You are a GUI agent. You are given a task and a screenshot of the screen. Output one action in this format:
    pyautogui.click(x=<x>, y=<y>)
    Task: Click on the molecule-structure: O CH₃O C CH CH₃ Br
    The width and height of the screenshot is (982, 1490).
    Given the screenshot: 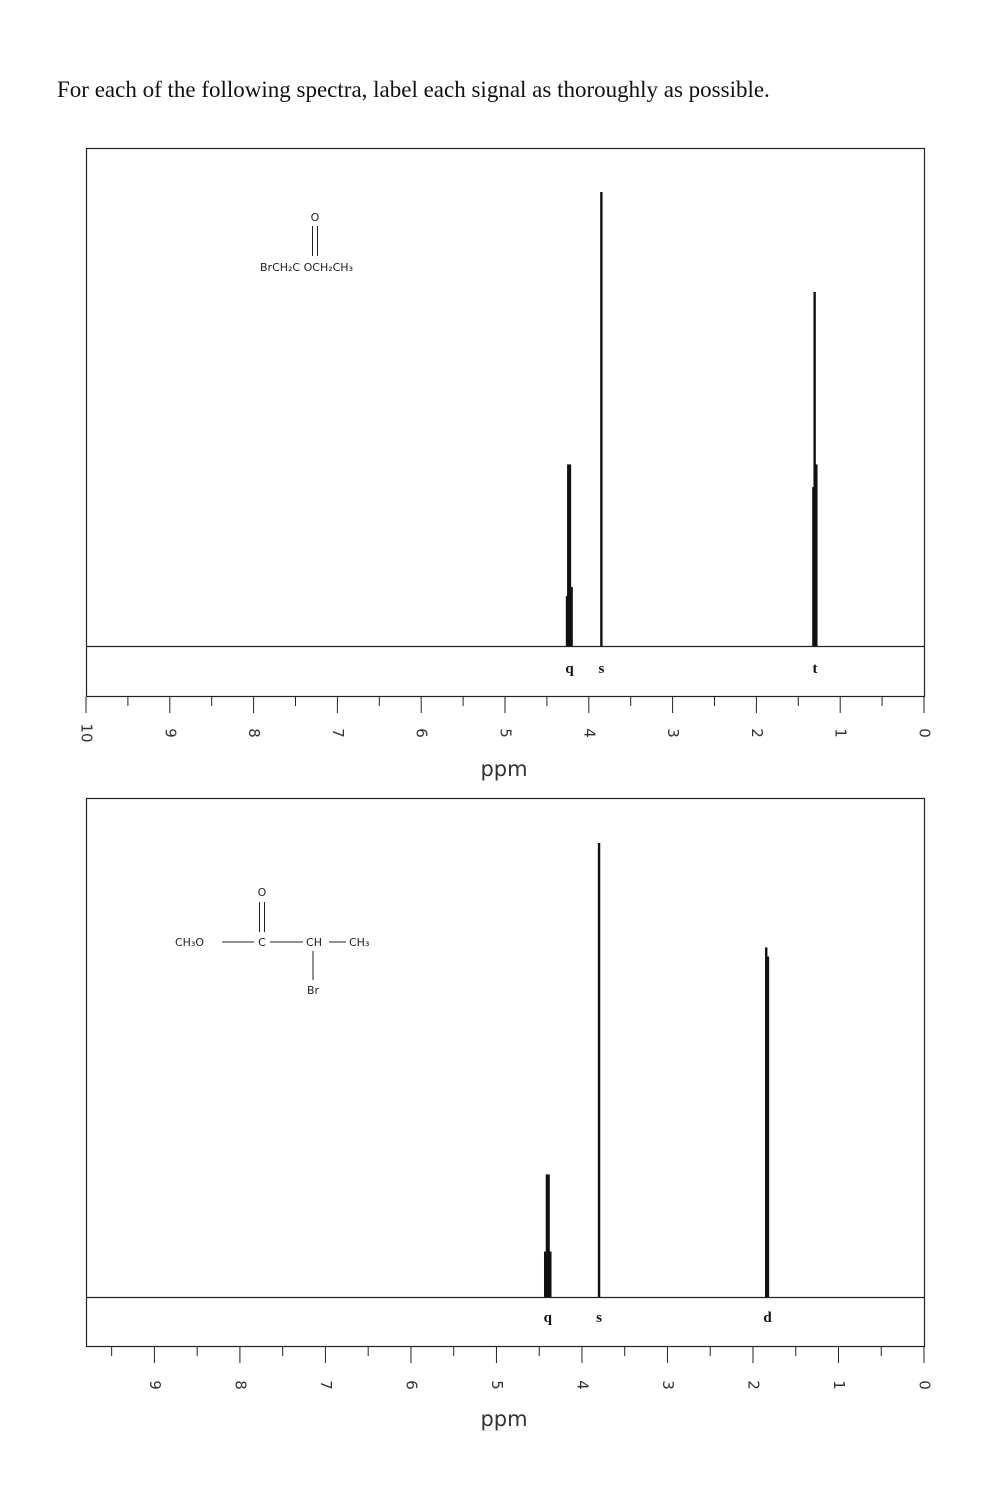 What is the action you would take?
    pyautogui.click(x=272, y=941)
    